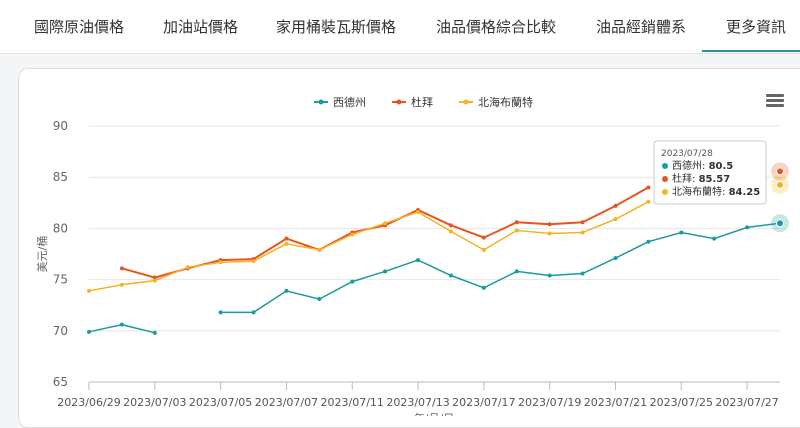  I want to click on x-axis-title: 年/月/日, so click(434, 413).